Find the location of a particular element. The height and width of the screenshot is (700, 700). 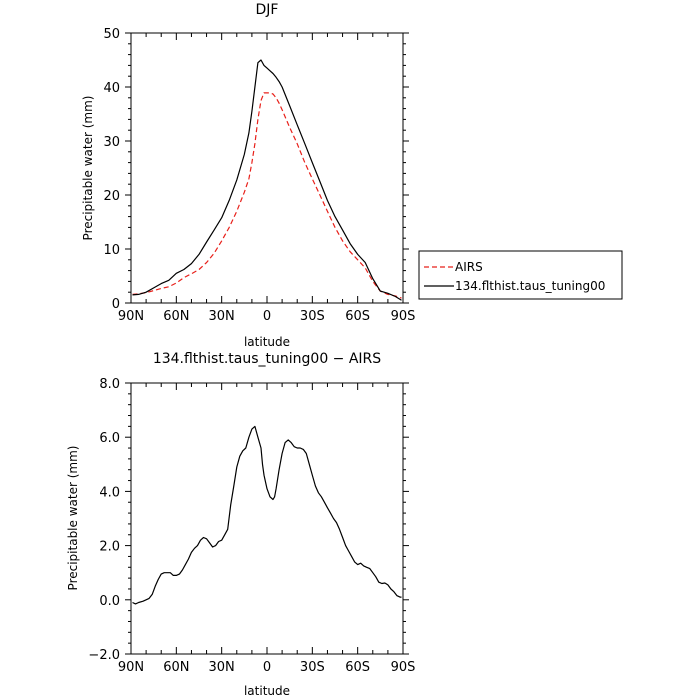

chart-title: 134.flthist.taus_tuning00 − AIRS is located at coordinates (267, 359).